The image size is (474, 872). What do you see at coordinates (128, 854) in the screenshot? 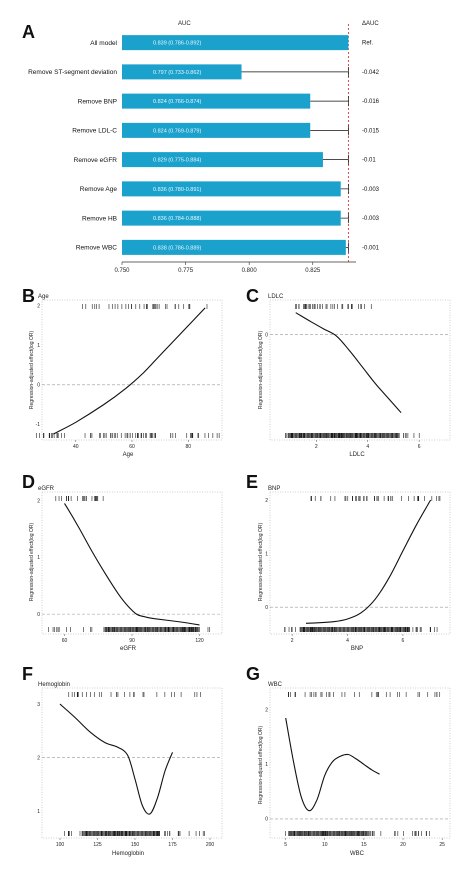
I see `chart-f-xlabel: Hemoglobin` at bounding box center [128, 854].